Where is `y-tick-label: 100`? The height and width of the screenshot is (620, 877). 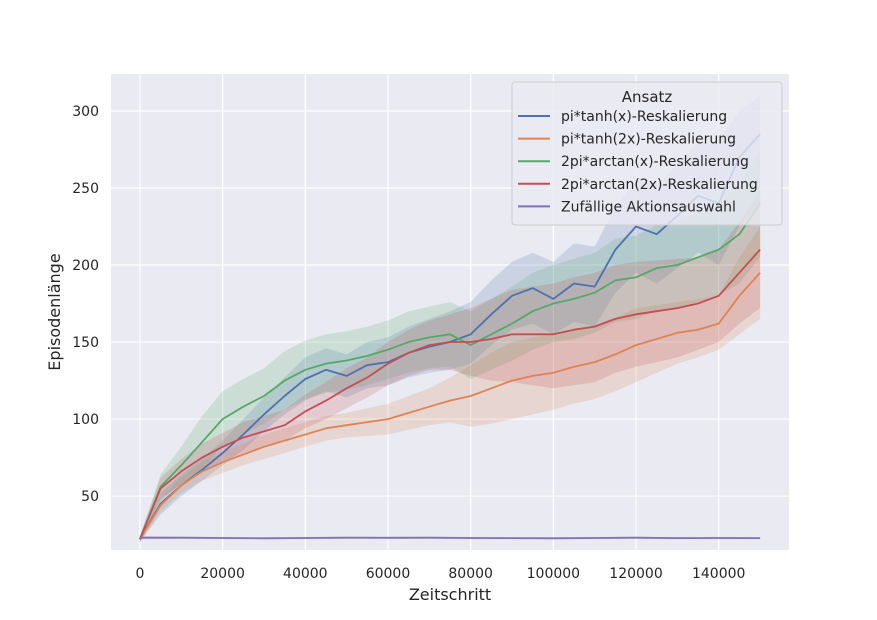 y-tick-label: 100 is located at coordinates (85, 420).